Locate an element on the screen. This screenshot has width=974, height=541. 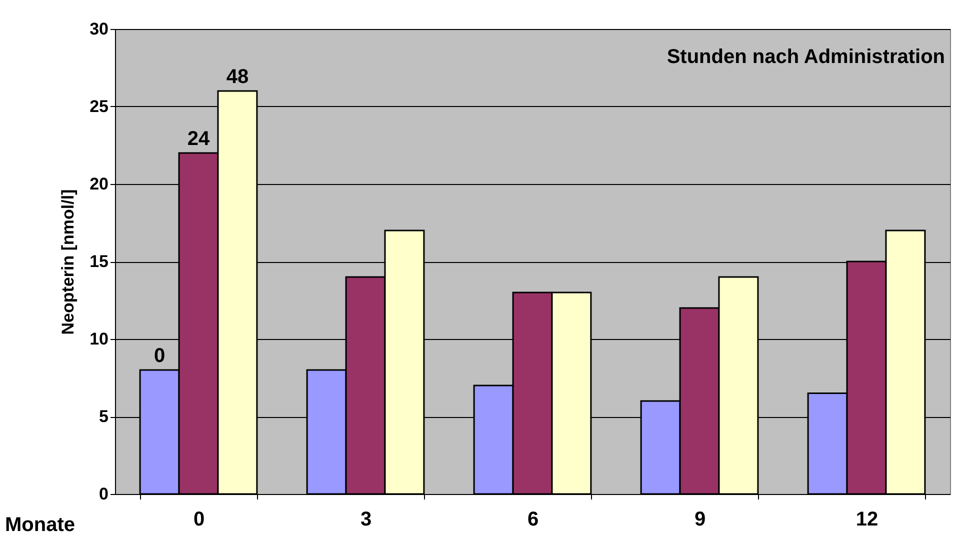
y-tick-label: 5 is located at coordinates (103, 416).